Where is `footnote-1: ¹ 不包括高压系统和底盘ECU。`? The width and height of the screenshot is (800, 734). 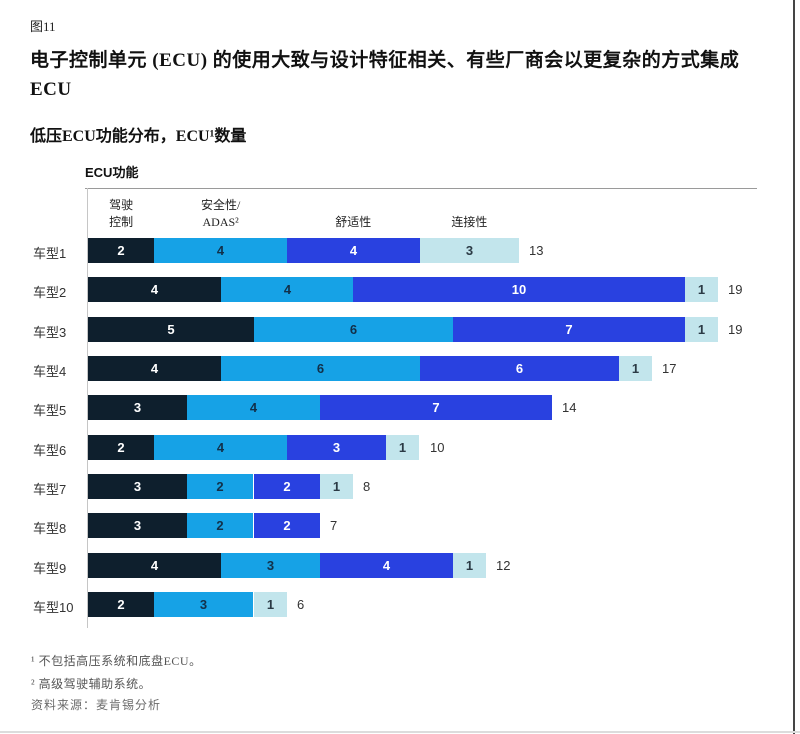
footnote-1: ¹ 不包括高压系统和底盘ECU。 is located at coordinates (116, 661).